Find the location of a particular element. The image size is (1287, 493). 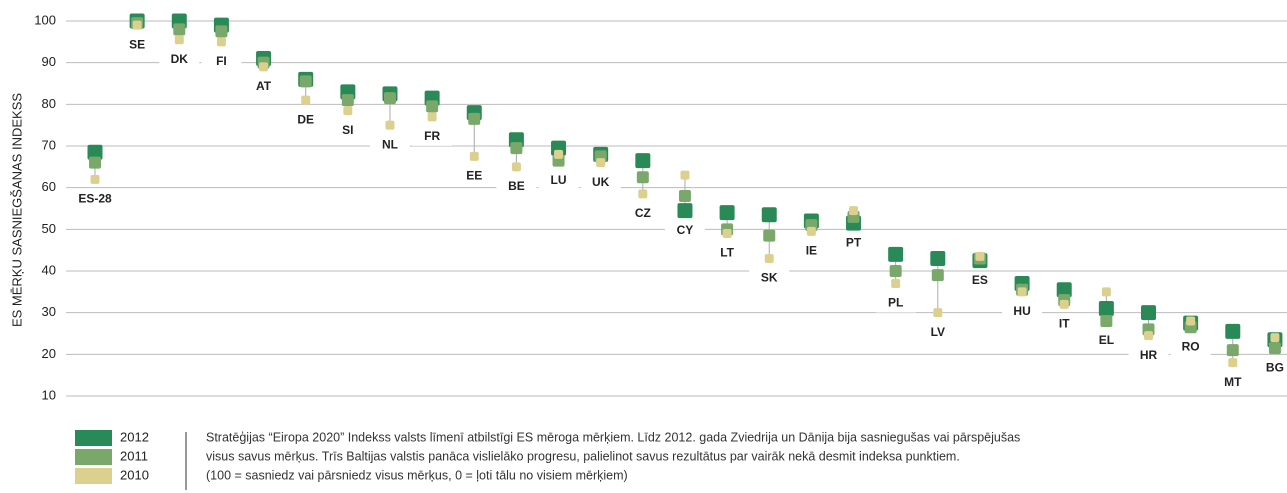

category-label: UK is located at coordinates (601, 182).